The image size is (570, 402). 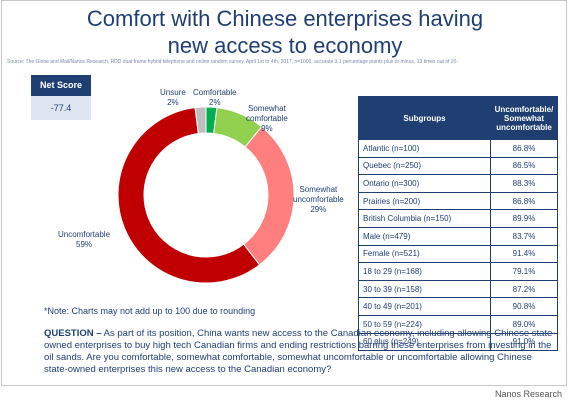 What do you see at coordinates (524, 218) in the screenshot?
I see `row-value: 89.9%` at bounding box center [524, 218].